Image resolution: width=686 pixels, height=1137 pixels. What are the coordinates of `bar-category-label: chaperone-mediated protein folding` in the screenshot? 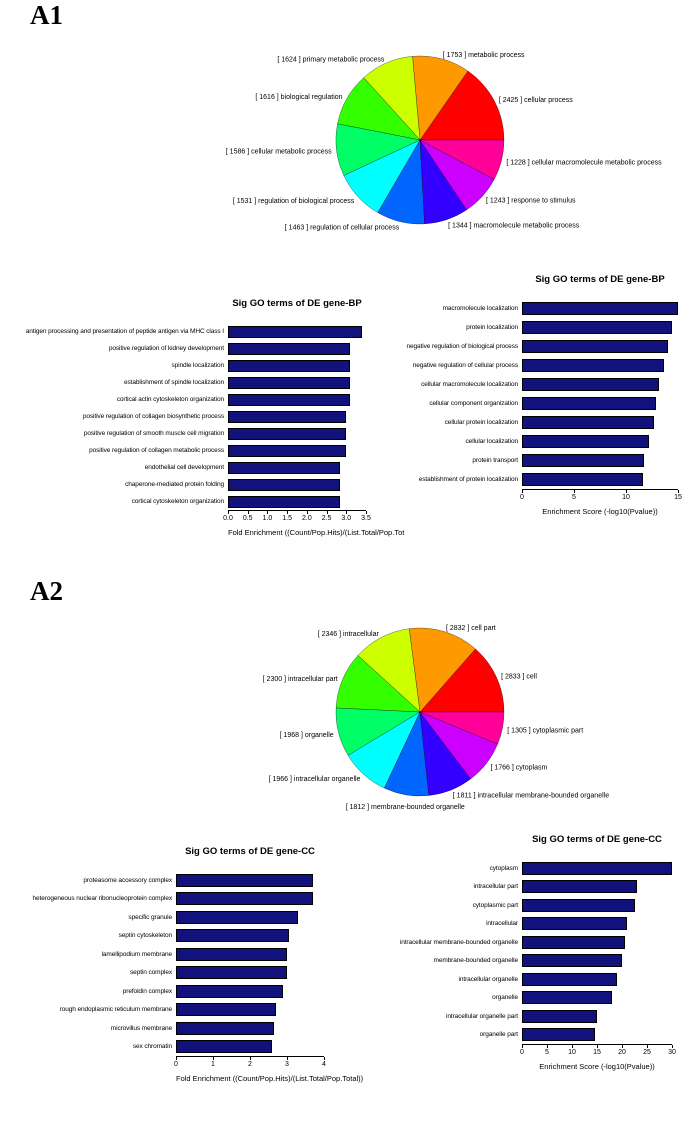 It's located at (174, 484).